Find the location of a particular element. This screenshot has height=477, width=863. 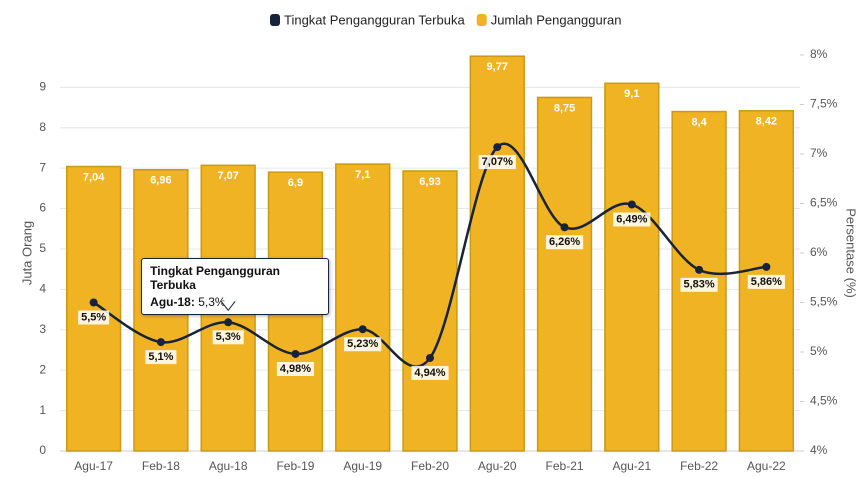

y2-axis-label: Persentase (%) is located at coordinates (851, 253).